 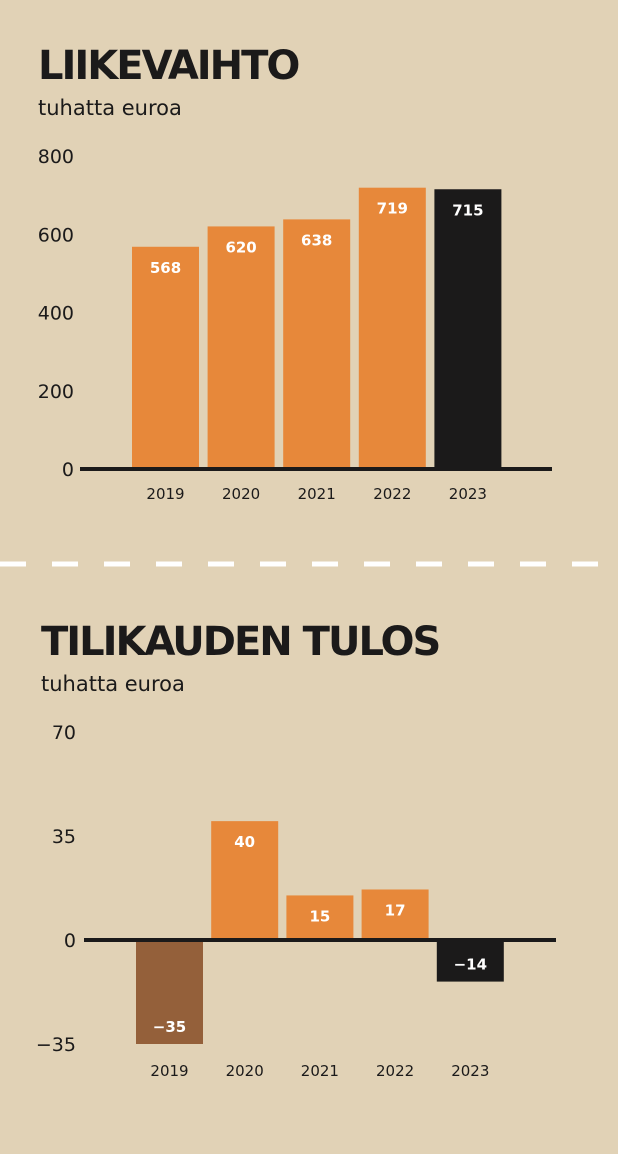 I want to click on data-label: 568, so click(x=165, y=268).